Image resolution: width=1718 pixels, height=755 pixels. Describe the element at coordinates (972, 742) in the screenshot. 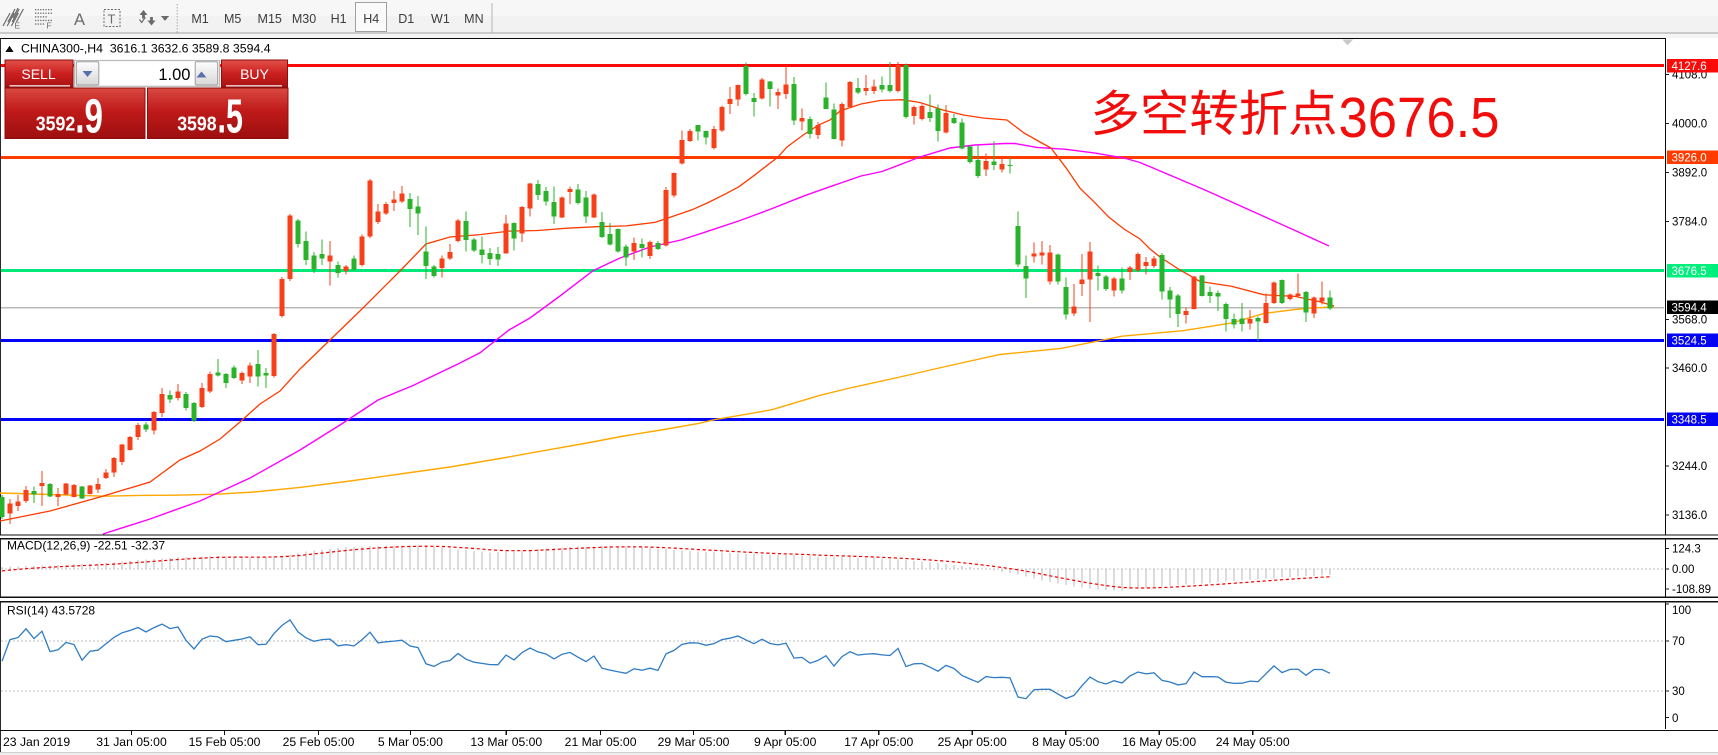

I see `svg-text: 25 Apr 05:00` at that location.